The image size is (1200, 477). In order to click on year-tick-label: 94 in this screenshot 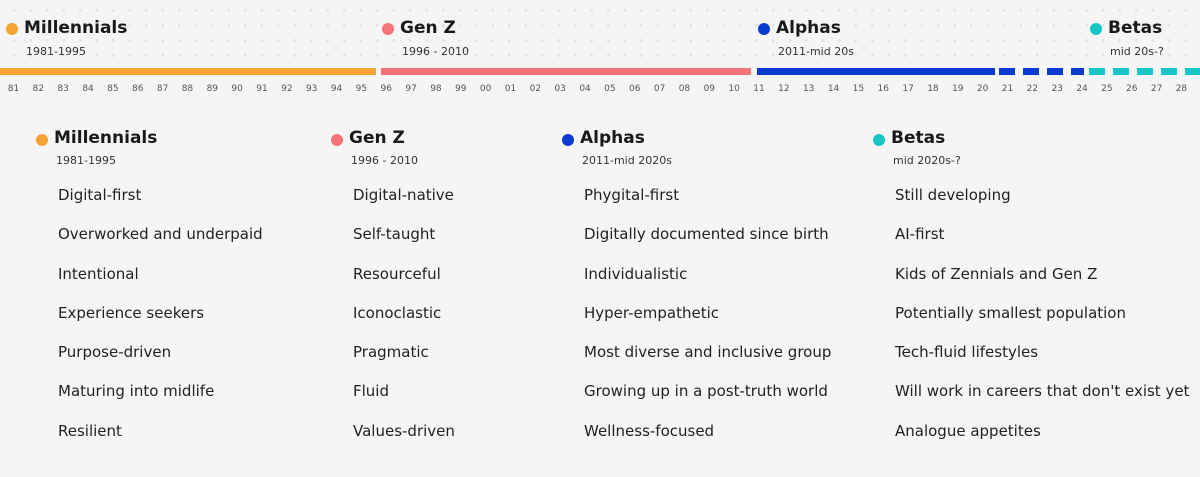, I will do `click(336, 89)`.